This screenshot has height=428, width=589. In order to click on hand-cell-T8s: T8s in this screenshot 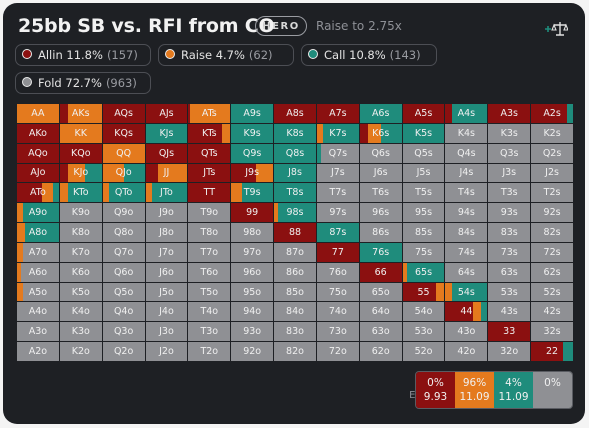, I will do `click(295, 193)`.